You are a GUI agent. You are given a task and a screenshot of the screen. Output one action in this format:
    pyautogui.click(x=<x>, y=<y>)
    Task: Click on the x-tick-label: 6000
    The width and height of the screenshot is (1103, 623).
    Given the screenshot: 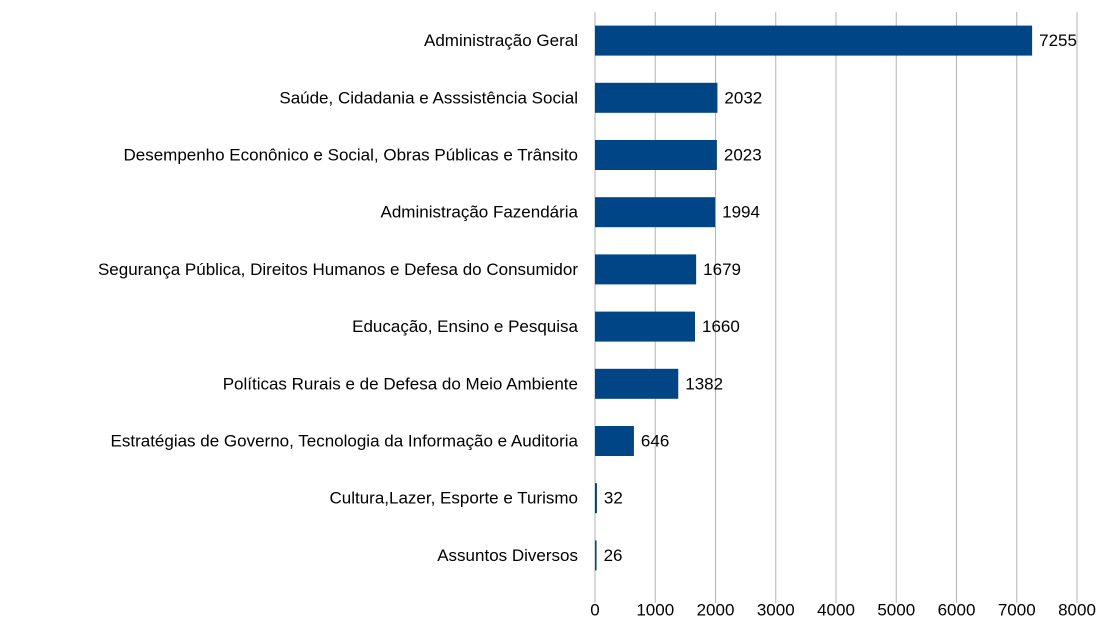 What is the action you would take?
    pyautogui.click(x=957, y=609)
    